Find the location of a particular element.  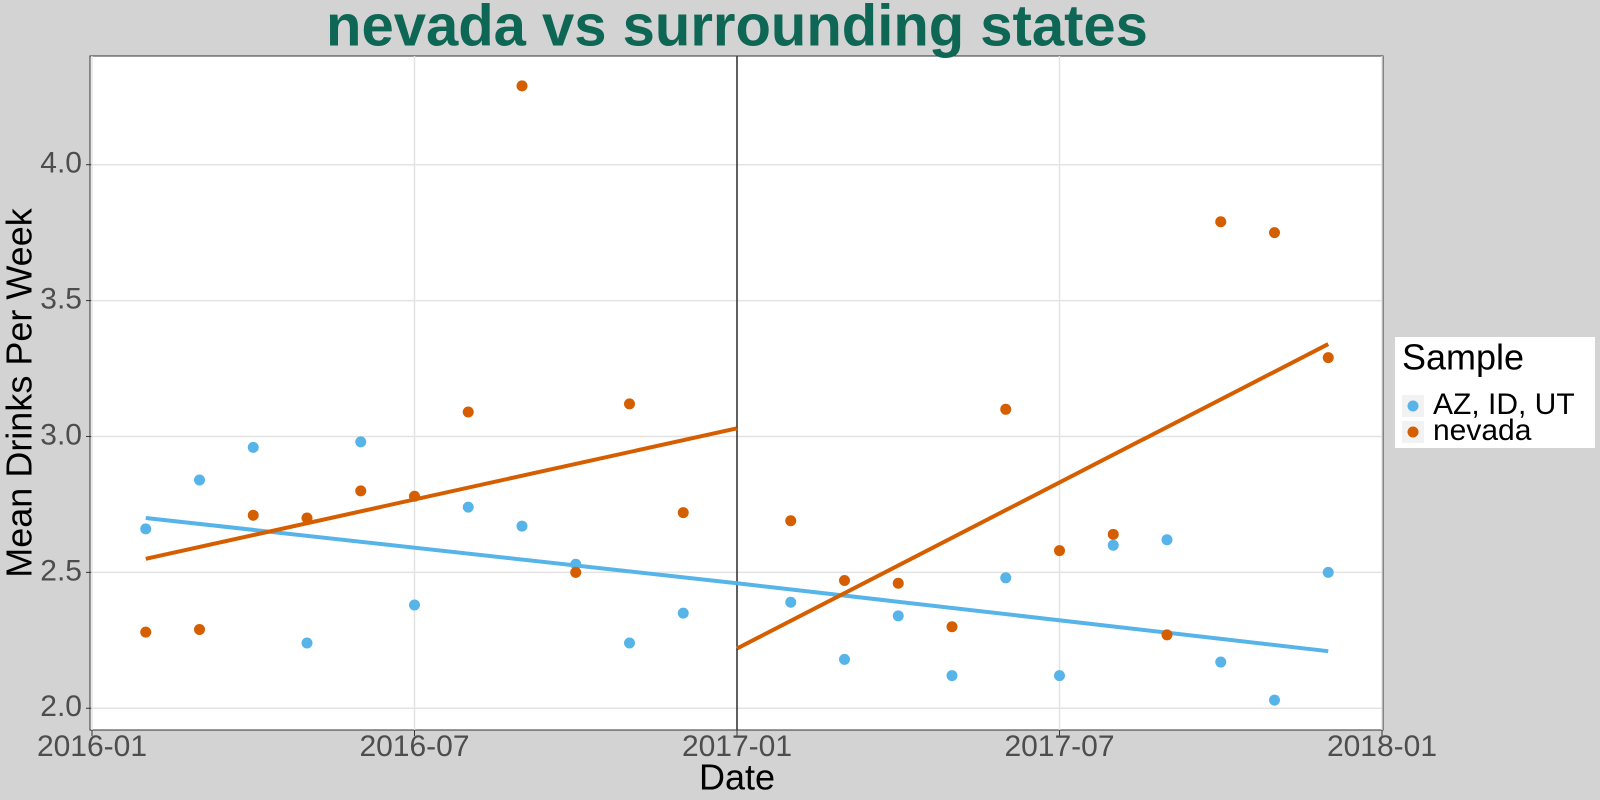

chart-title: nevada vs surrounding states is located at coordinates (737, 29).